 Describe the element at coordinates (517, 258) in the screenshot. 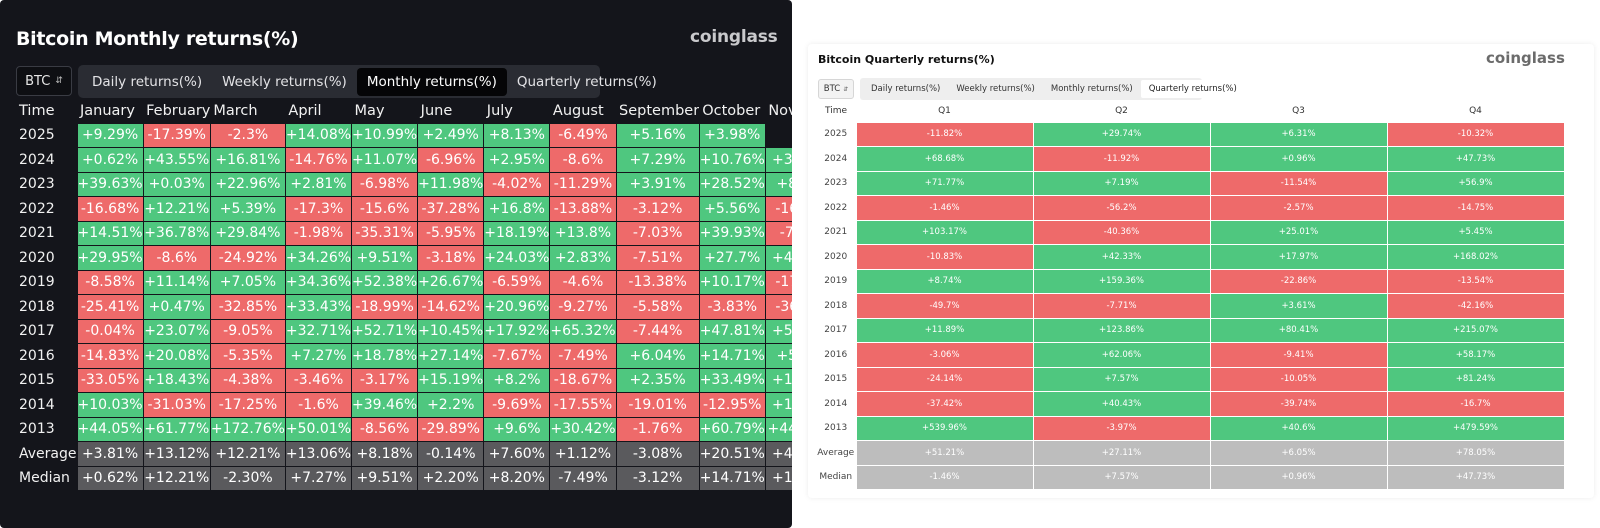

I see `return-cell: +24.03%` at that location.